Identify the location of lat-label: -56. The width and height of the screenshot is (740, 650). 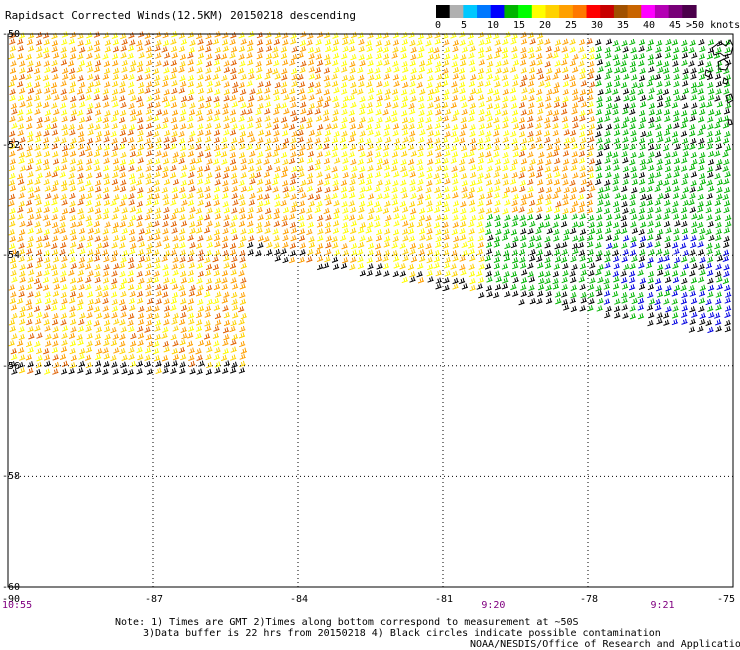
(11, 366).